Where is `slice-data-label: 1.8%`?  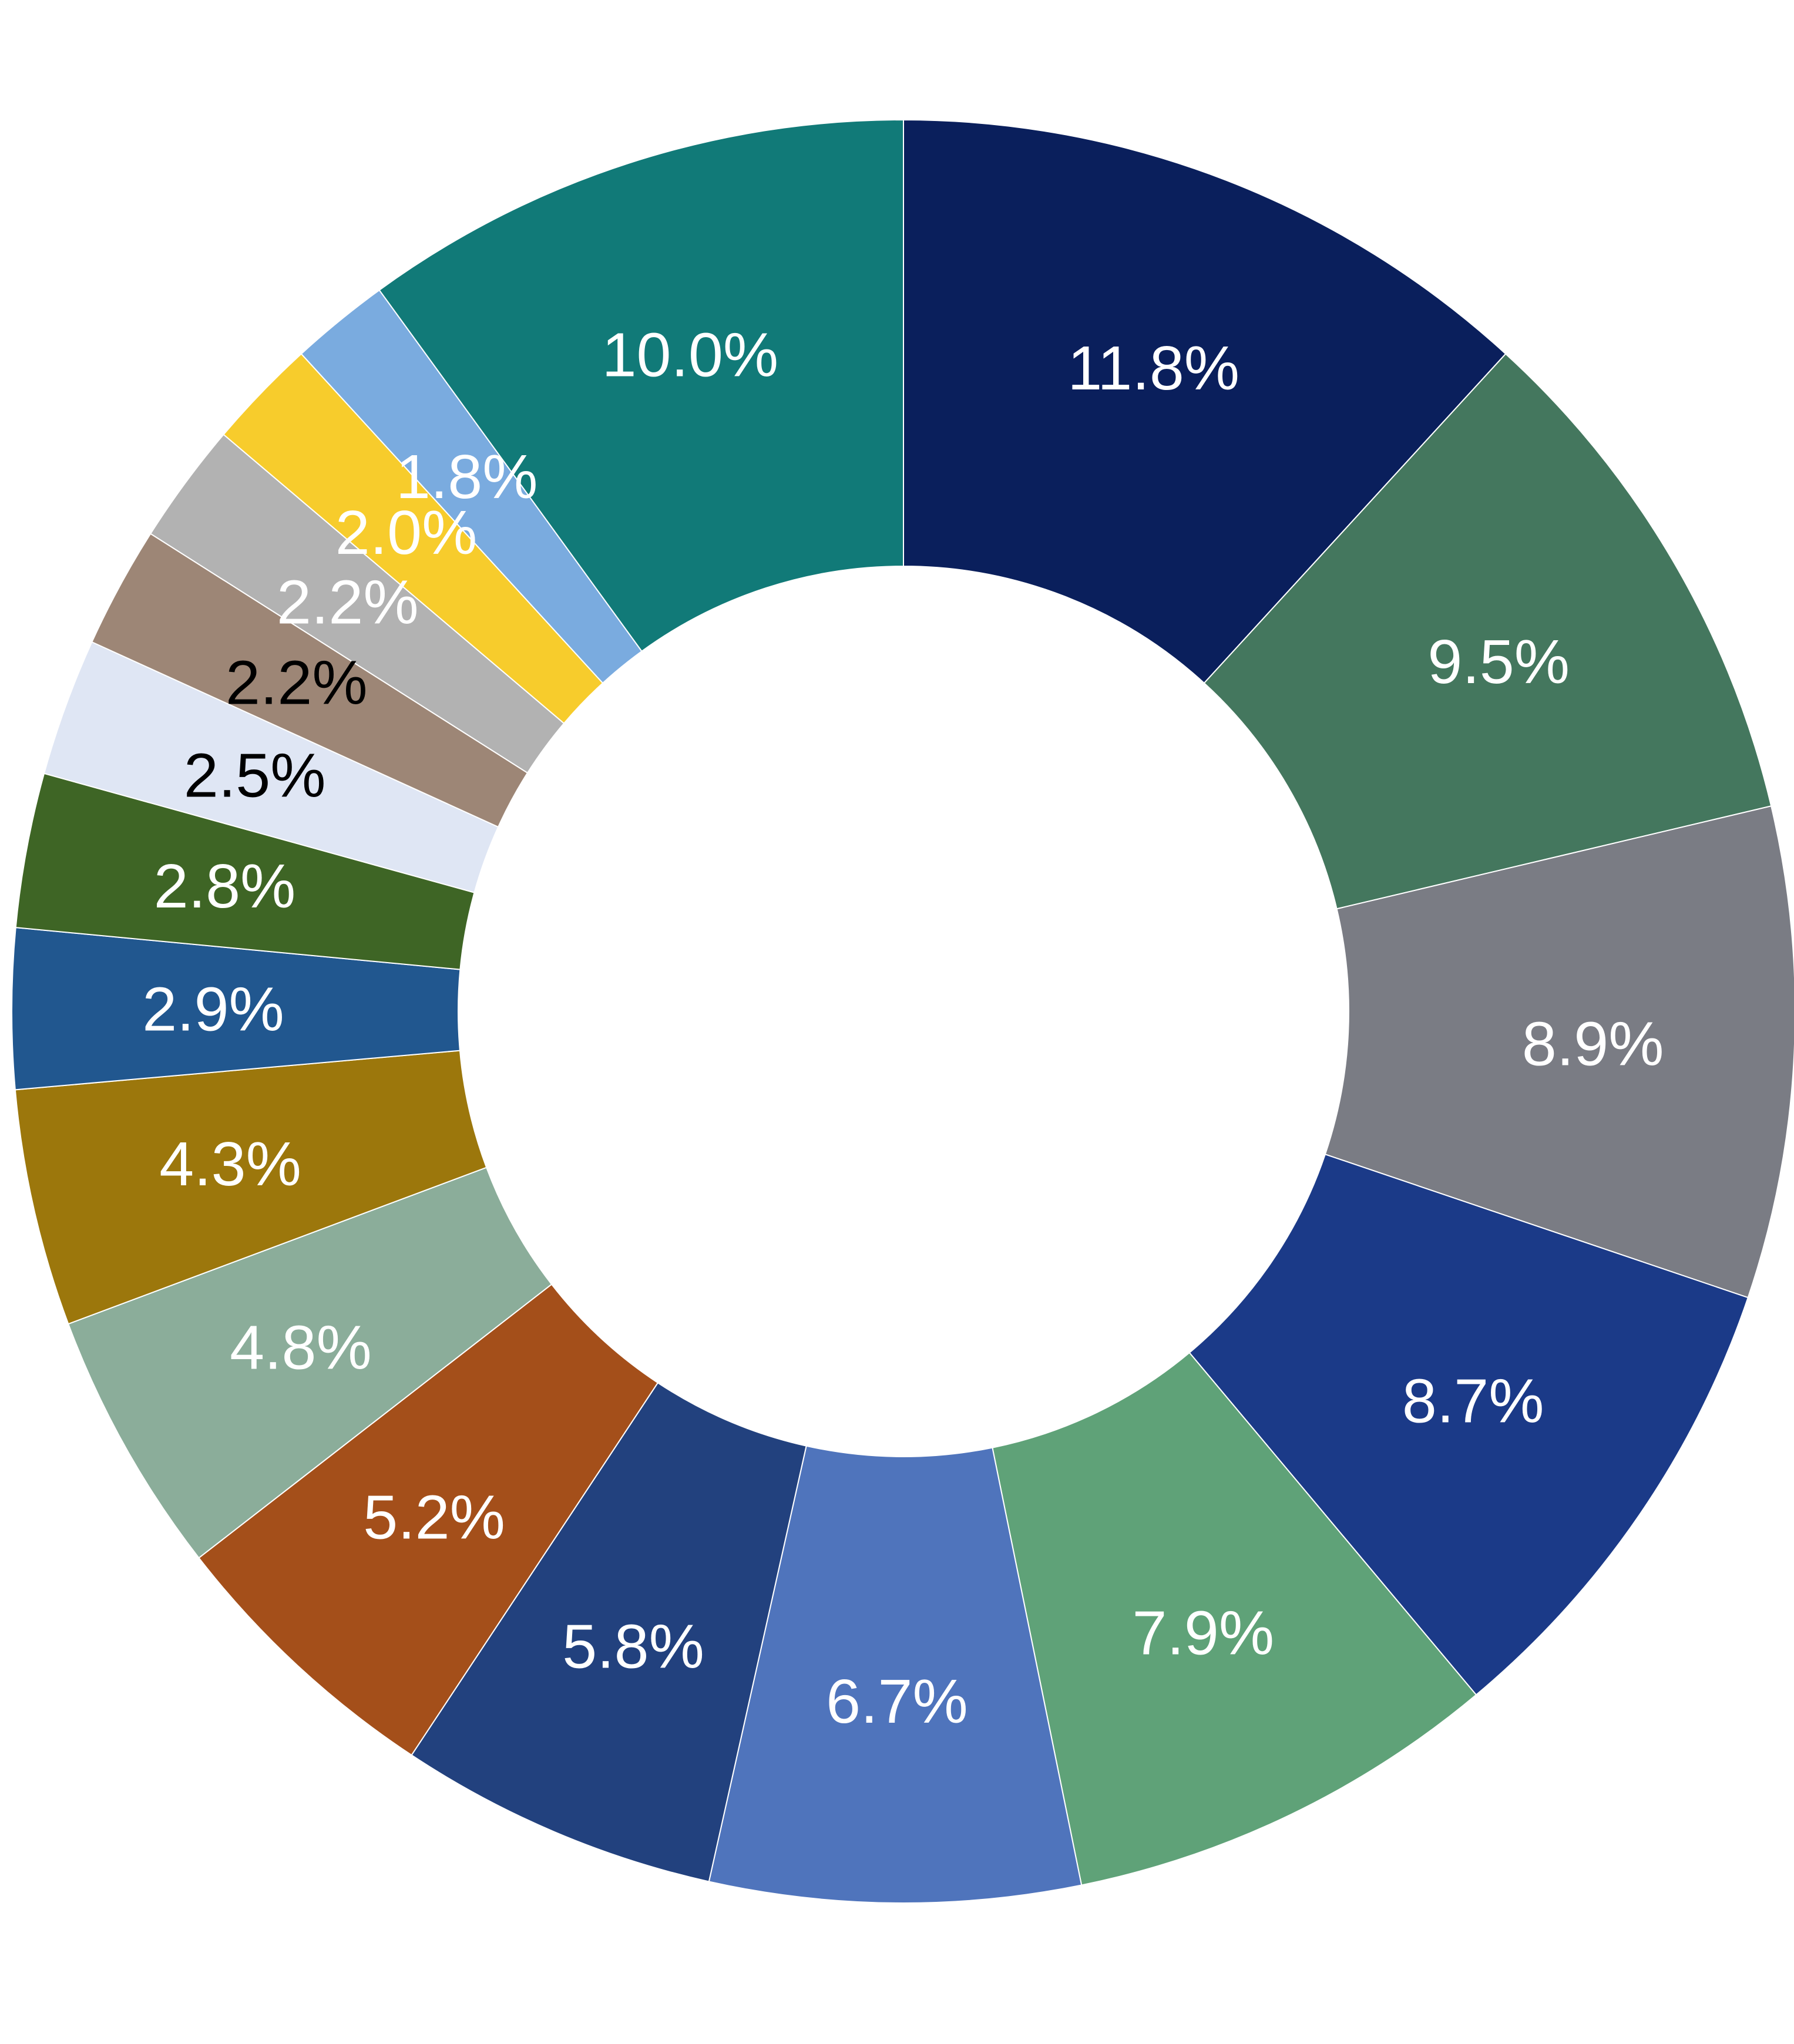 slice-data-label: 1.8% is located at coordinates (467, 477).